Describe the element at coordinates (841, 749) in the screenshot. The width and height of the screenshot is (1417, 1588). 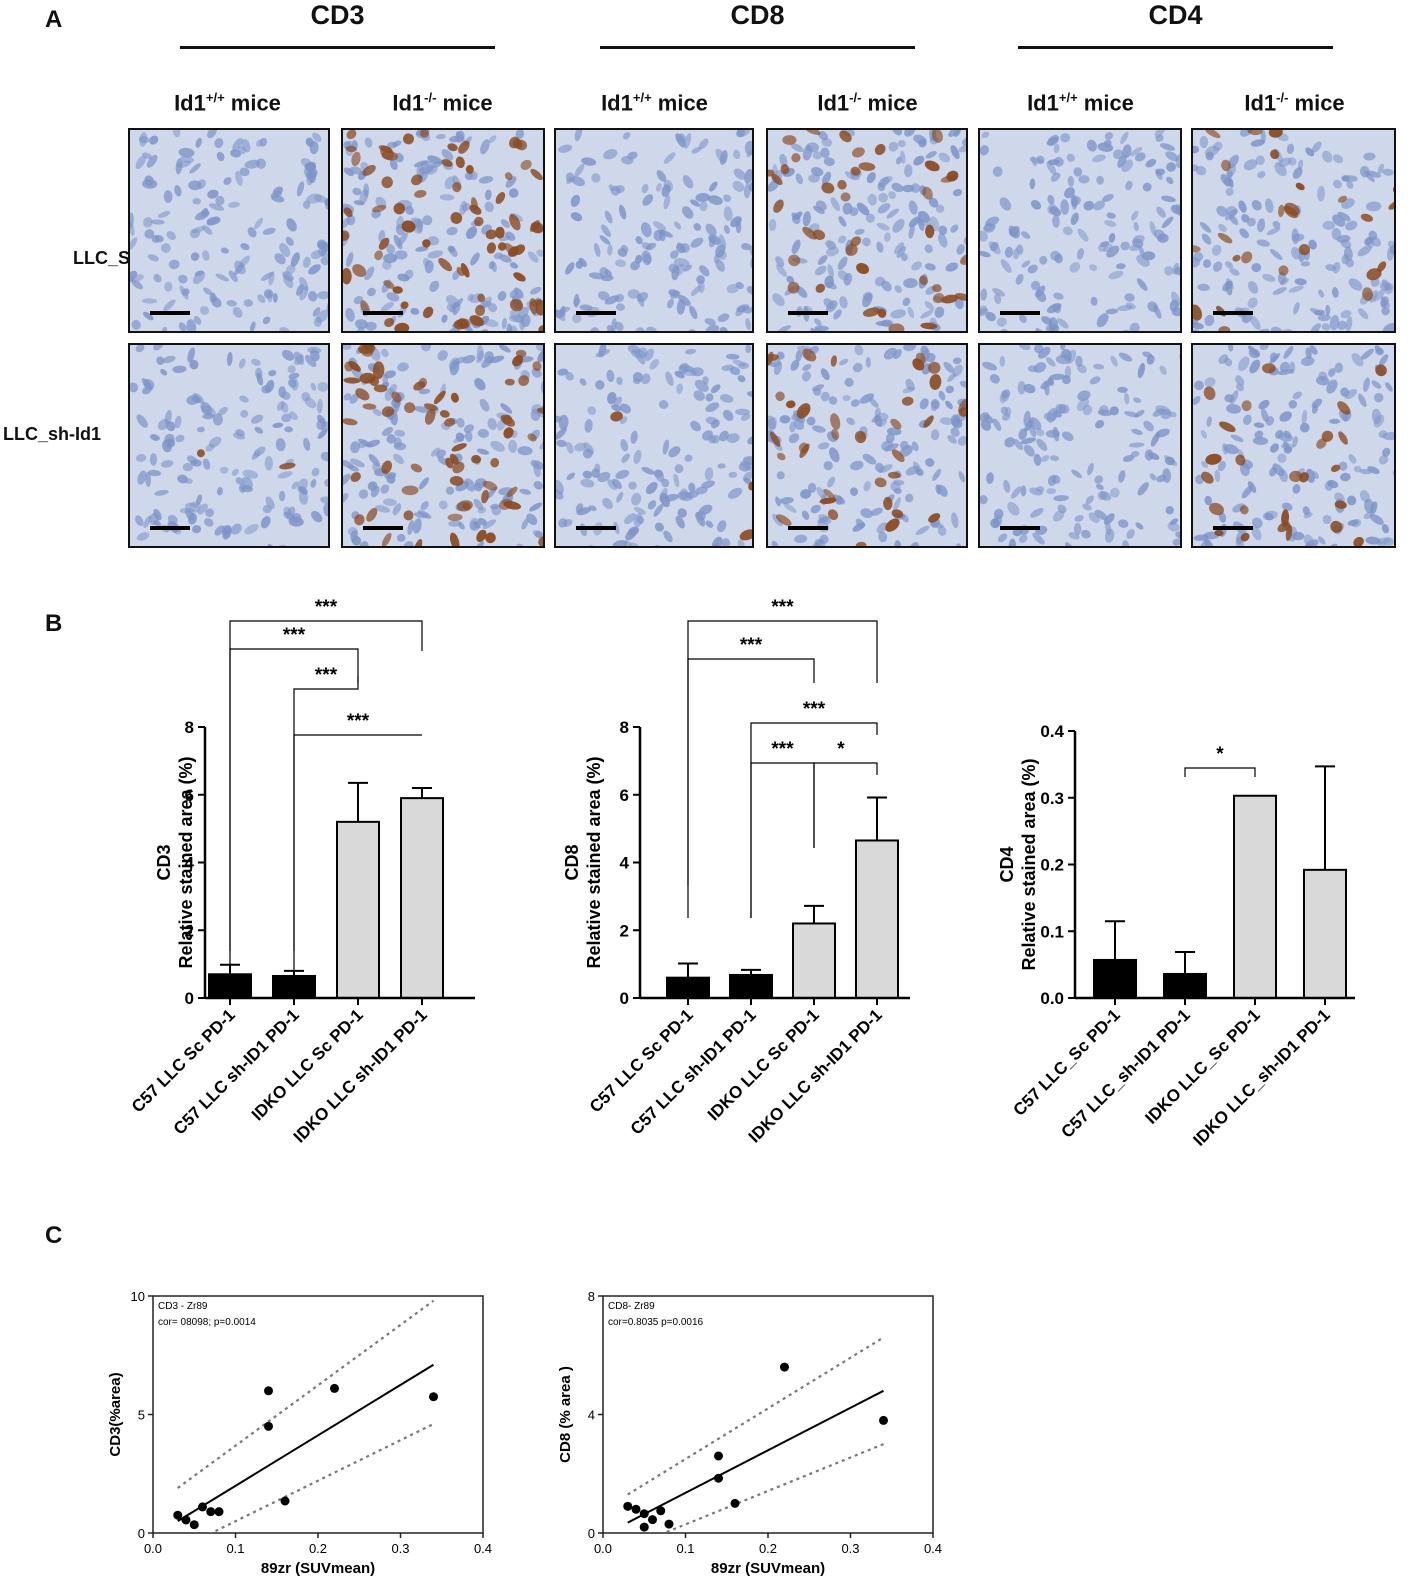
I see `significance-label: *` at that location.